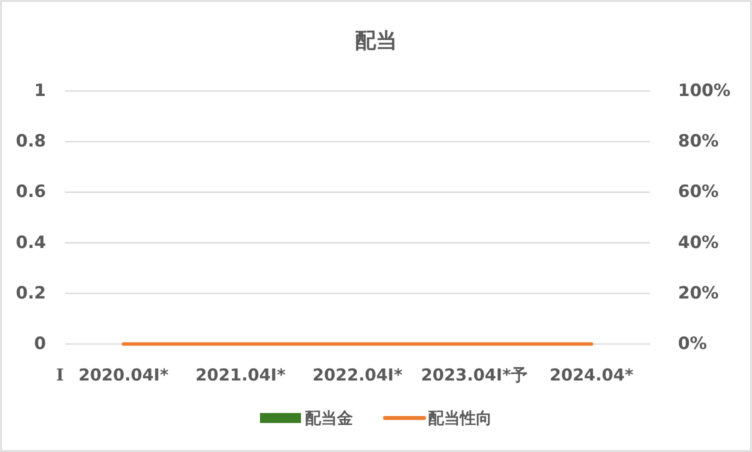 The height and width of the screenshot is (452, 752). Describe the element at coordinates (40, 344) in the screenshot. I see `y-tick-label: 0` at that location.